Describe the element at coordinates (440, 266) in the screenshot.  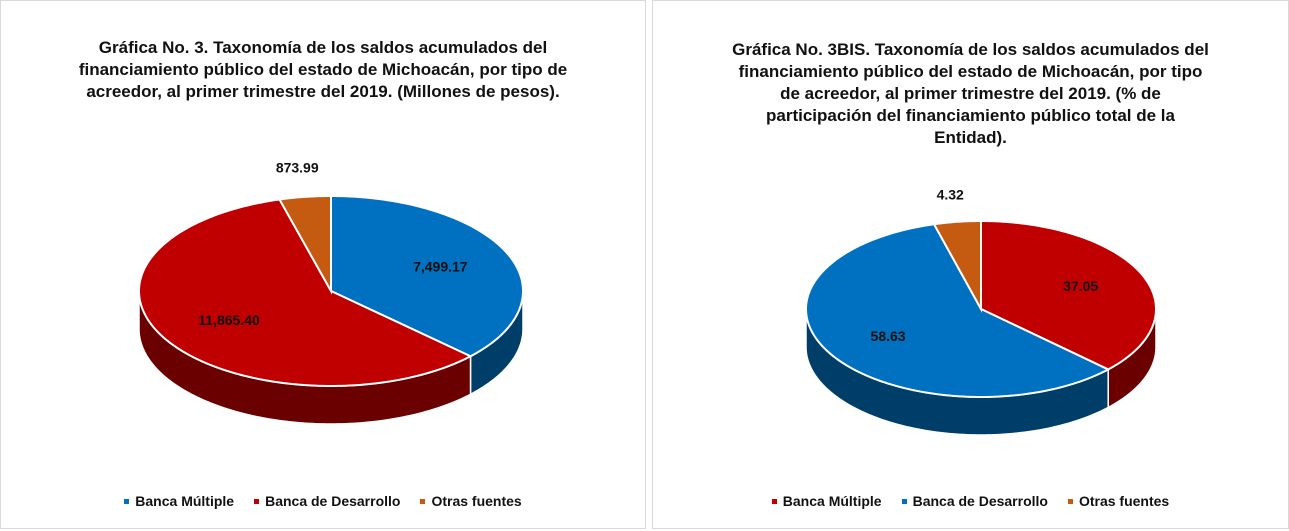
I see `data-label: 7,499.17` at that location.